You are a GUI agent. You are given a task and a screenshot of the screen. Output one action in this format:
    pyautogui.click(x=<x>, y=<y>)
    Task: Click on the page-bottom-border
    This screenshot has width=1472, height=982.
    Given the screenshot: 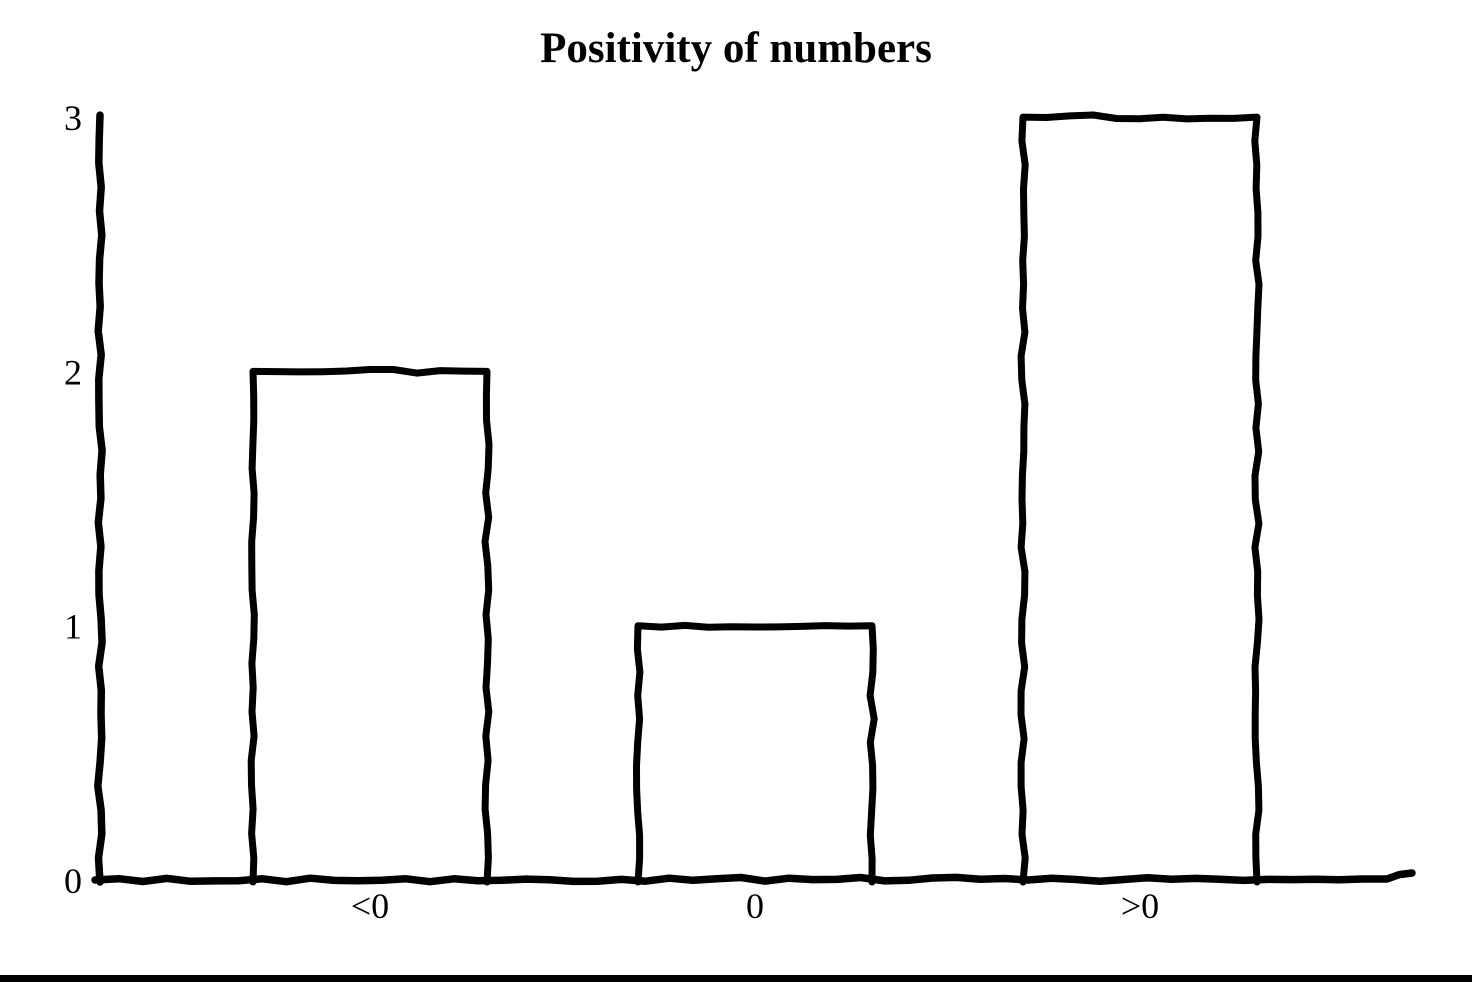 What is the action you would take?
    pyautogui.click(x=736, y=978)
    